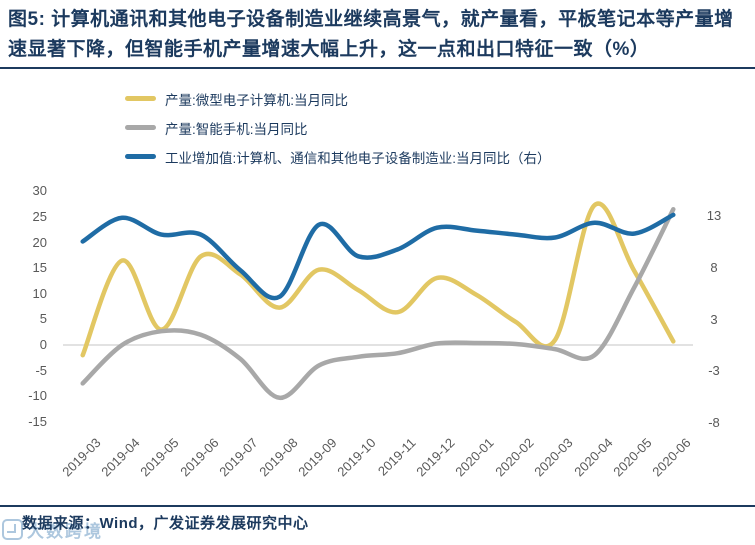  What do you see at coordinates (37, 421) in the screenshot?
I see `y-axis-left-tick: -15` at bounding box center [37, 421].